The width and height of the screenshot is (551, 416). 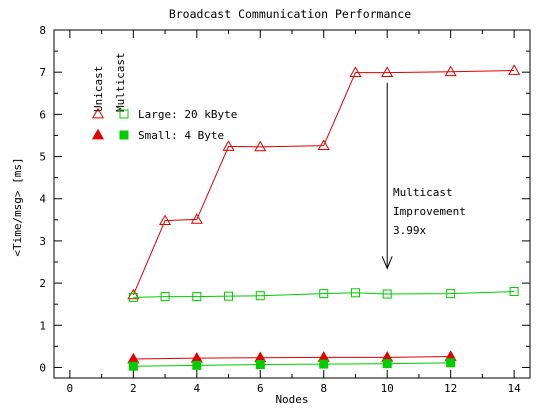 I want to click on y-tick-label: 4, so click(x=42, y=199).